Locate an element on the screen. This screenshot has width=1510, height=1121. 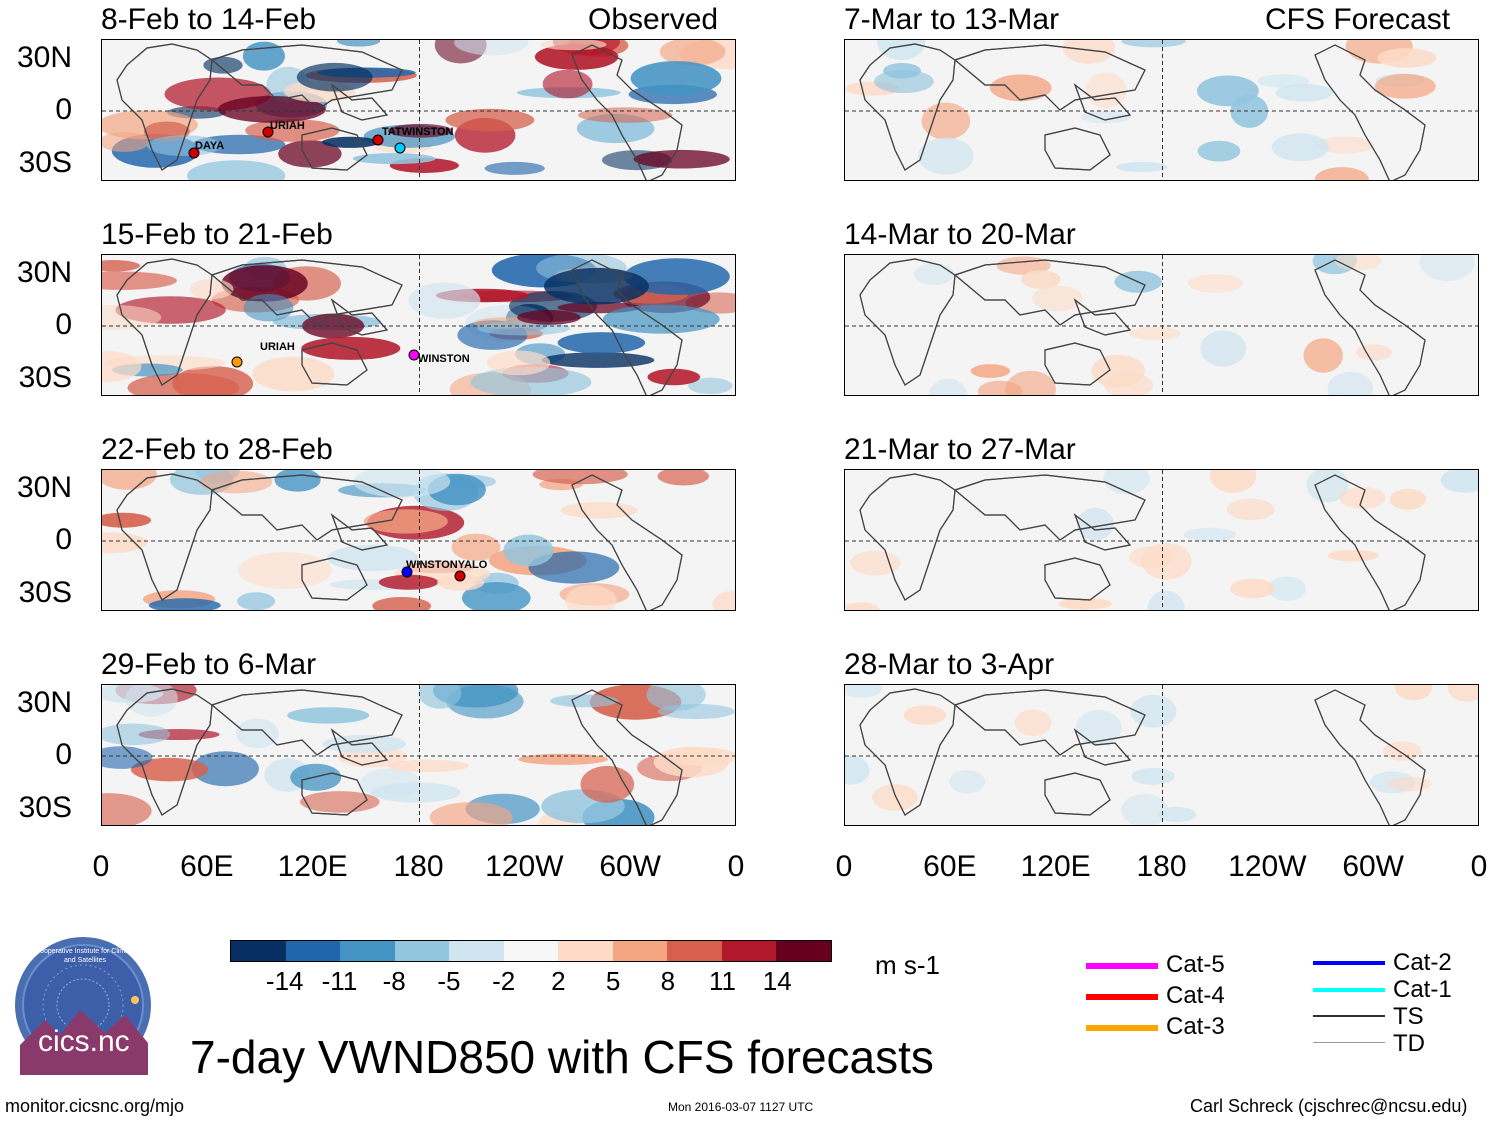
legend-label-b3: TD is located at coordinates (1409, 1043).